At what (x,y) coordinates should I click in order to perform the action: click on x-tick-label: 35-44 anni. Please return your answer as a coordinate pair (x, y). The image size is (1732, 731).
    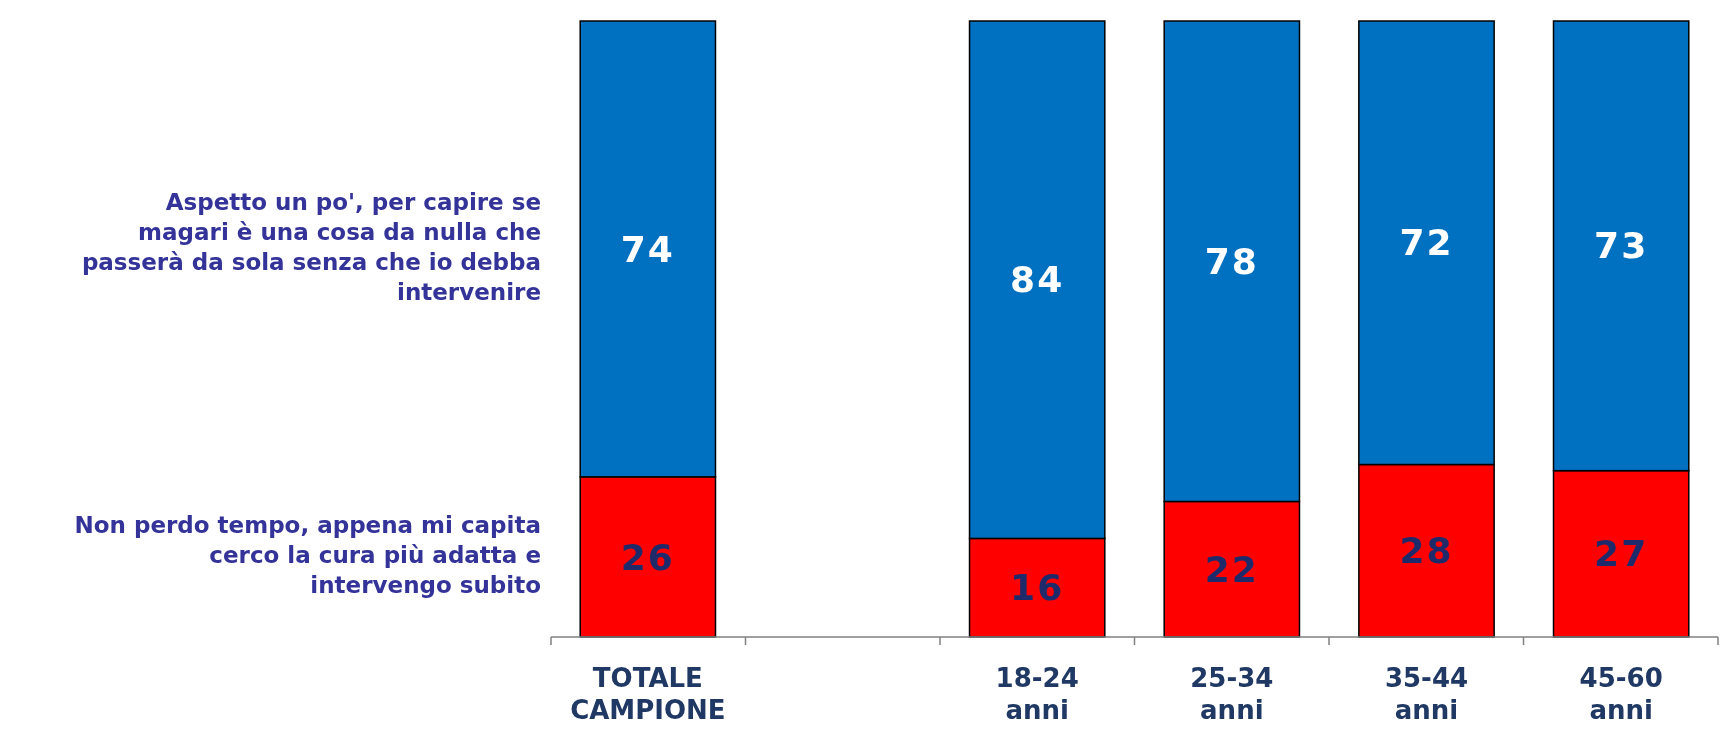
    Looking at the image, I should click on (1426, 694).